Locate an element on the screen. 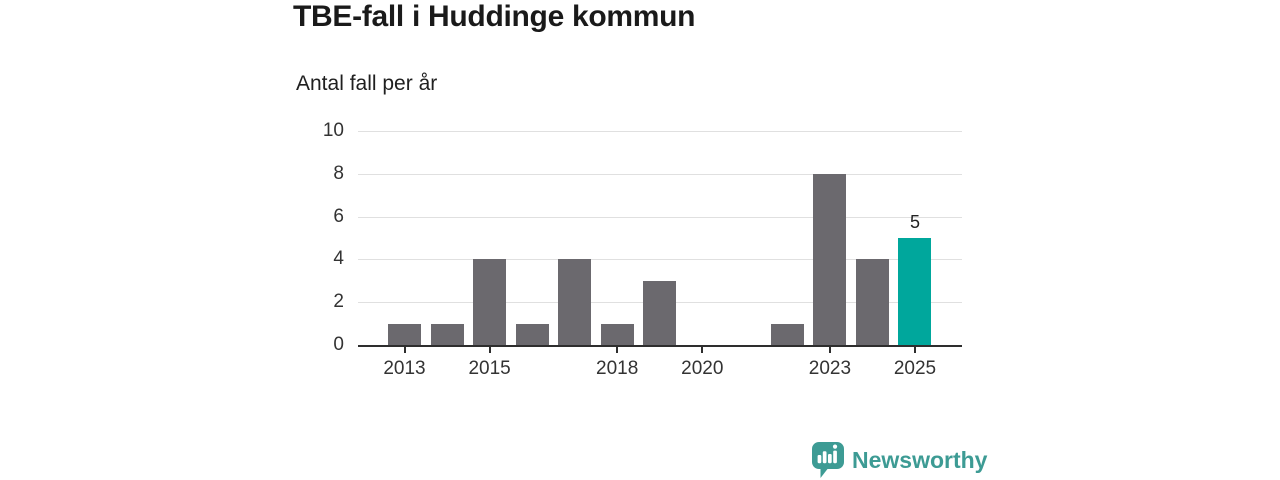 This screenshot has height=480, width=1280. y-axis-tick-label: 2 is located at coordinates (338, 302).